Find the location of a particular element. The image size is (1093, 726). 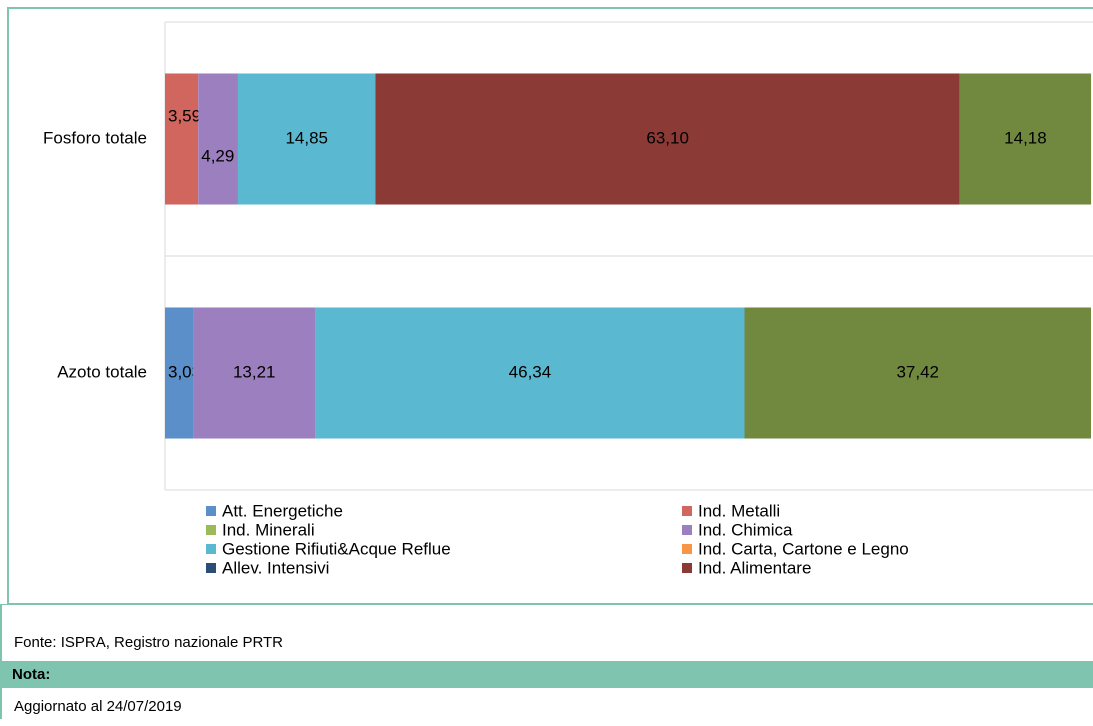

value-label: 63,10 is located at coordinates (667, 137).